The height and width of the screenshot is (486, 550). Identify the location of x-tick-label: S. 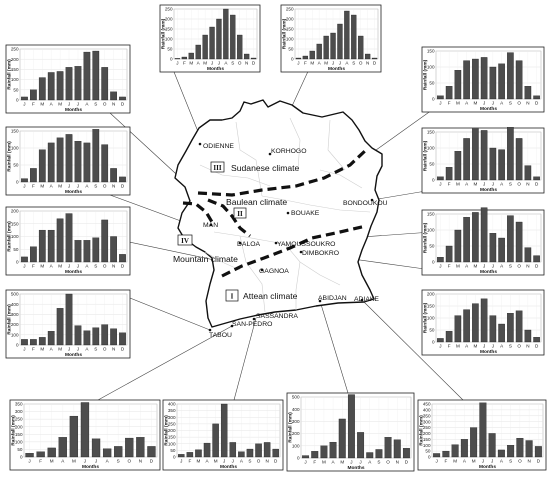
(378, 462).